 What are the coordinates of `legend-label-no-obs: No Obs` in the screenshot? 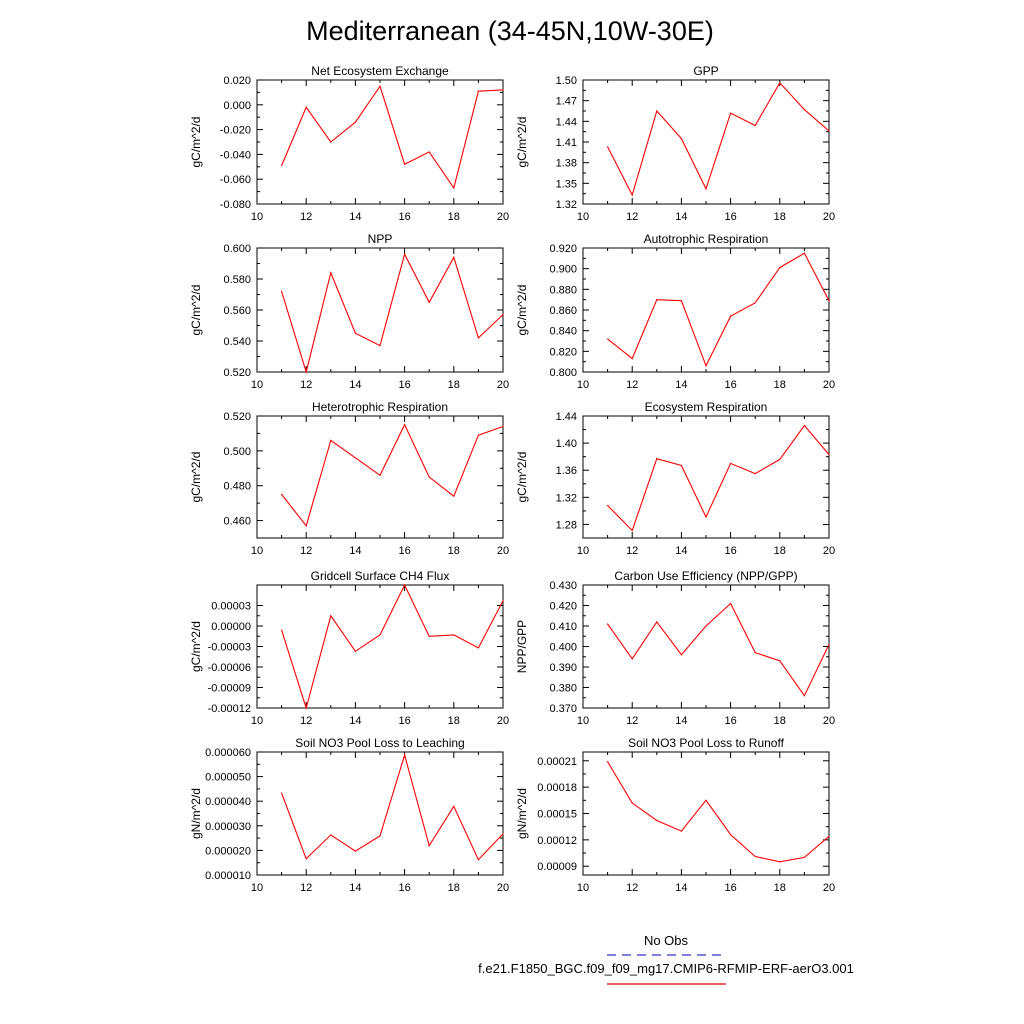 It's located at (666, 940).